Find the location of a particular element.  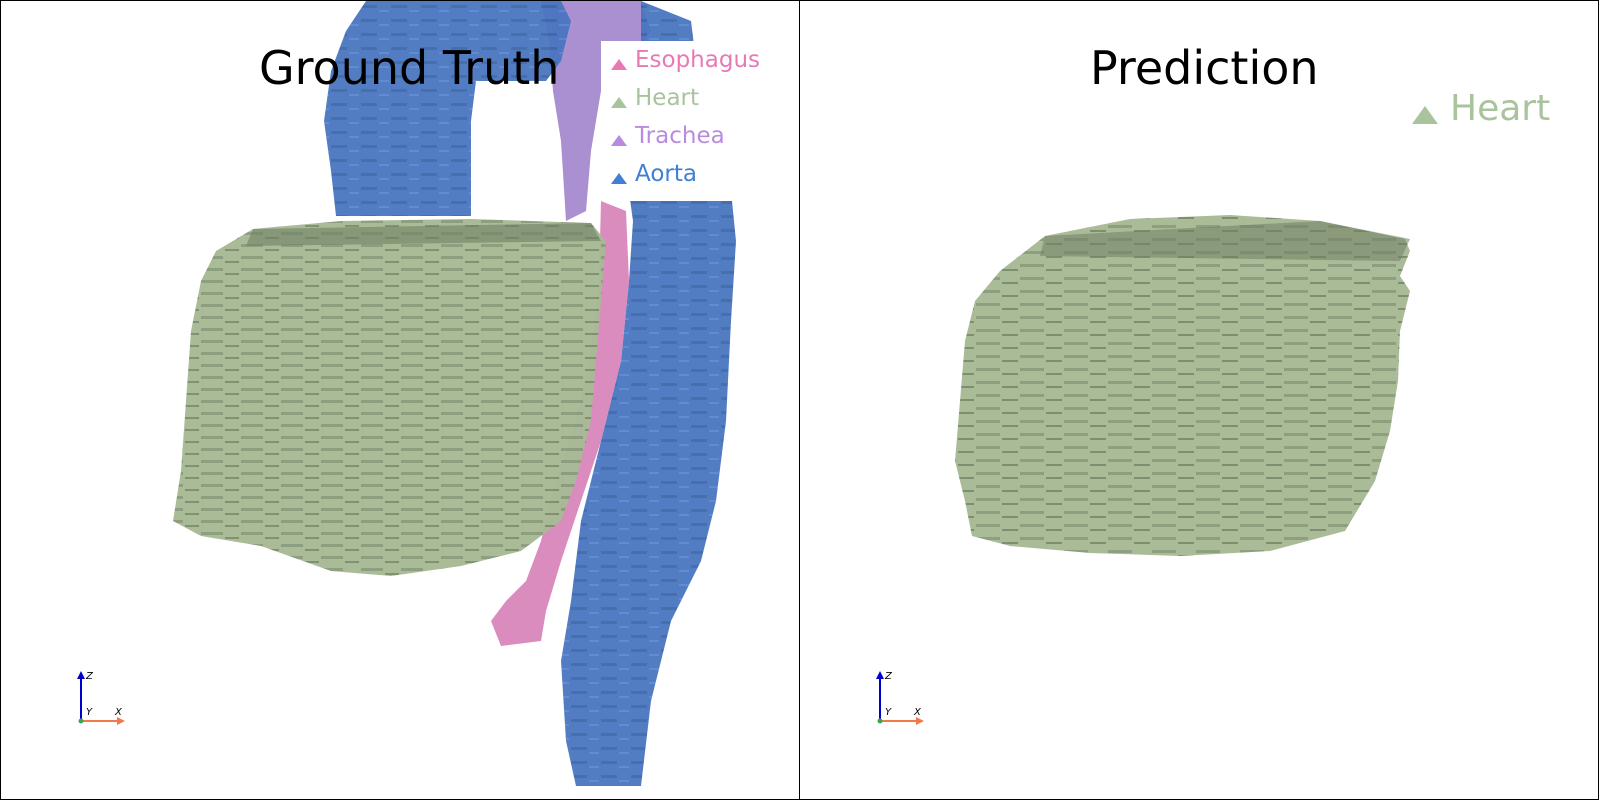

ground-truth-legend: Esophagus Heart Trachea Aorta is located at coordinates (680, 121).